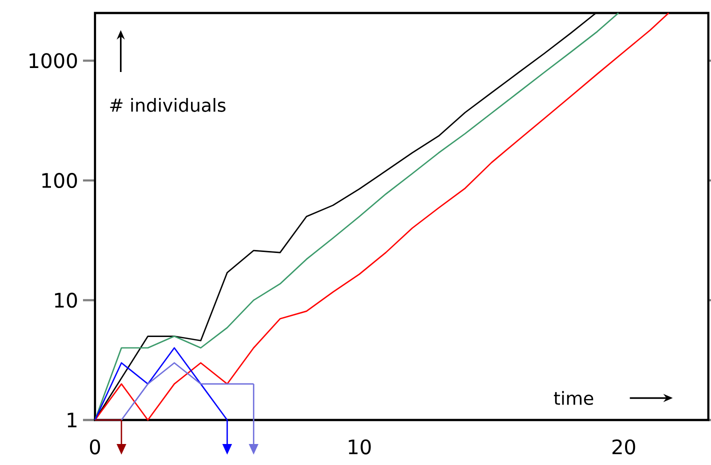  I want to click on x-tick-label: 0, so click(95, 446).